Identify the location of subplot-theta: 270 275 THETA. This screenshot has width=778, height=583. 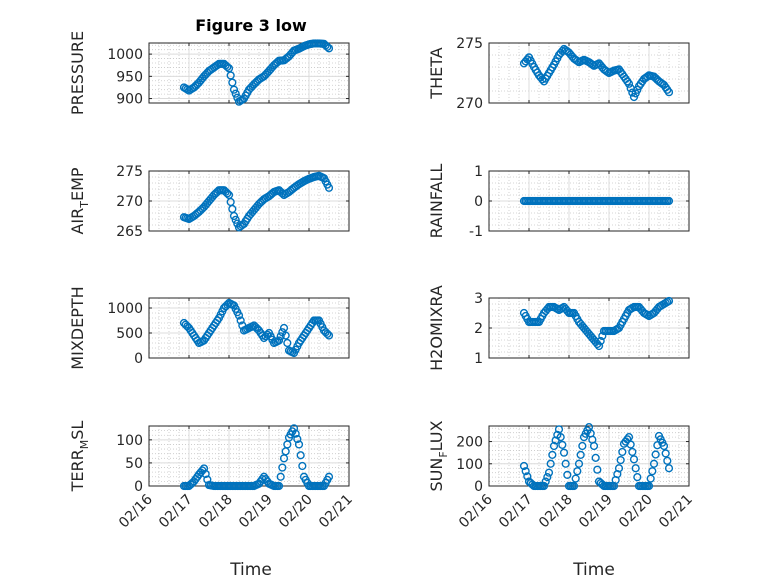
(558, 74).